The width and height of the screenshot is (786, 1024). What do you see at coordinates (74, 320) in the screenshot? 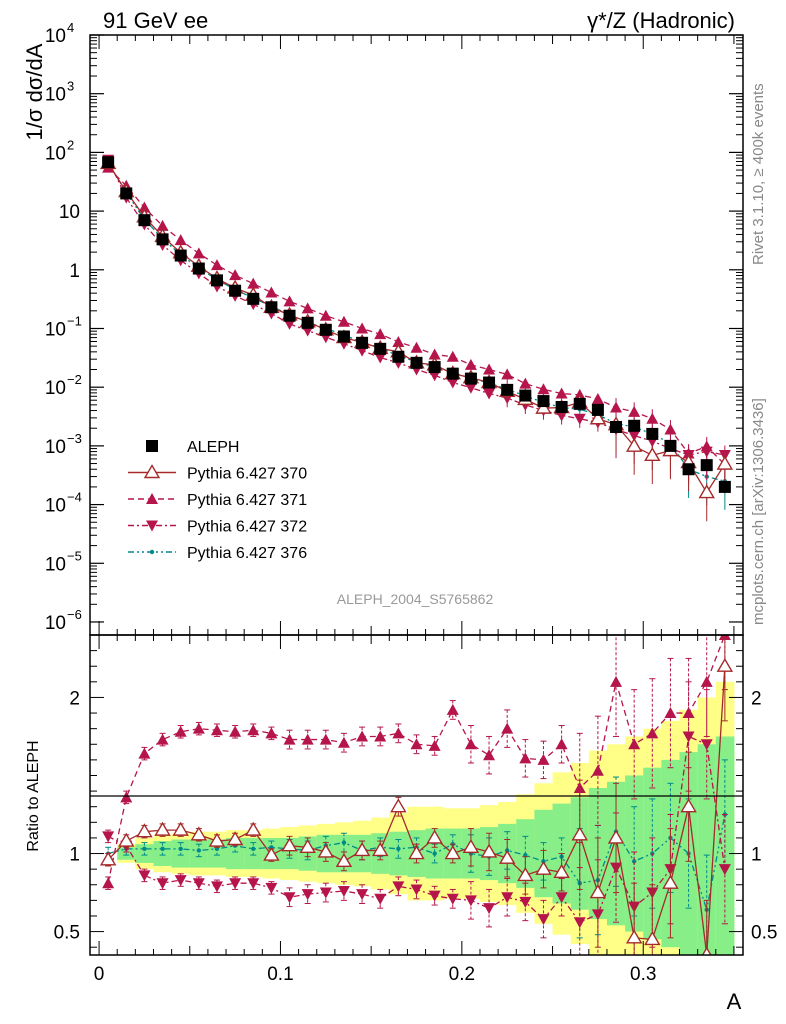
I see `y-tick-exponent: −1` at bounding box center [74, 320].